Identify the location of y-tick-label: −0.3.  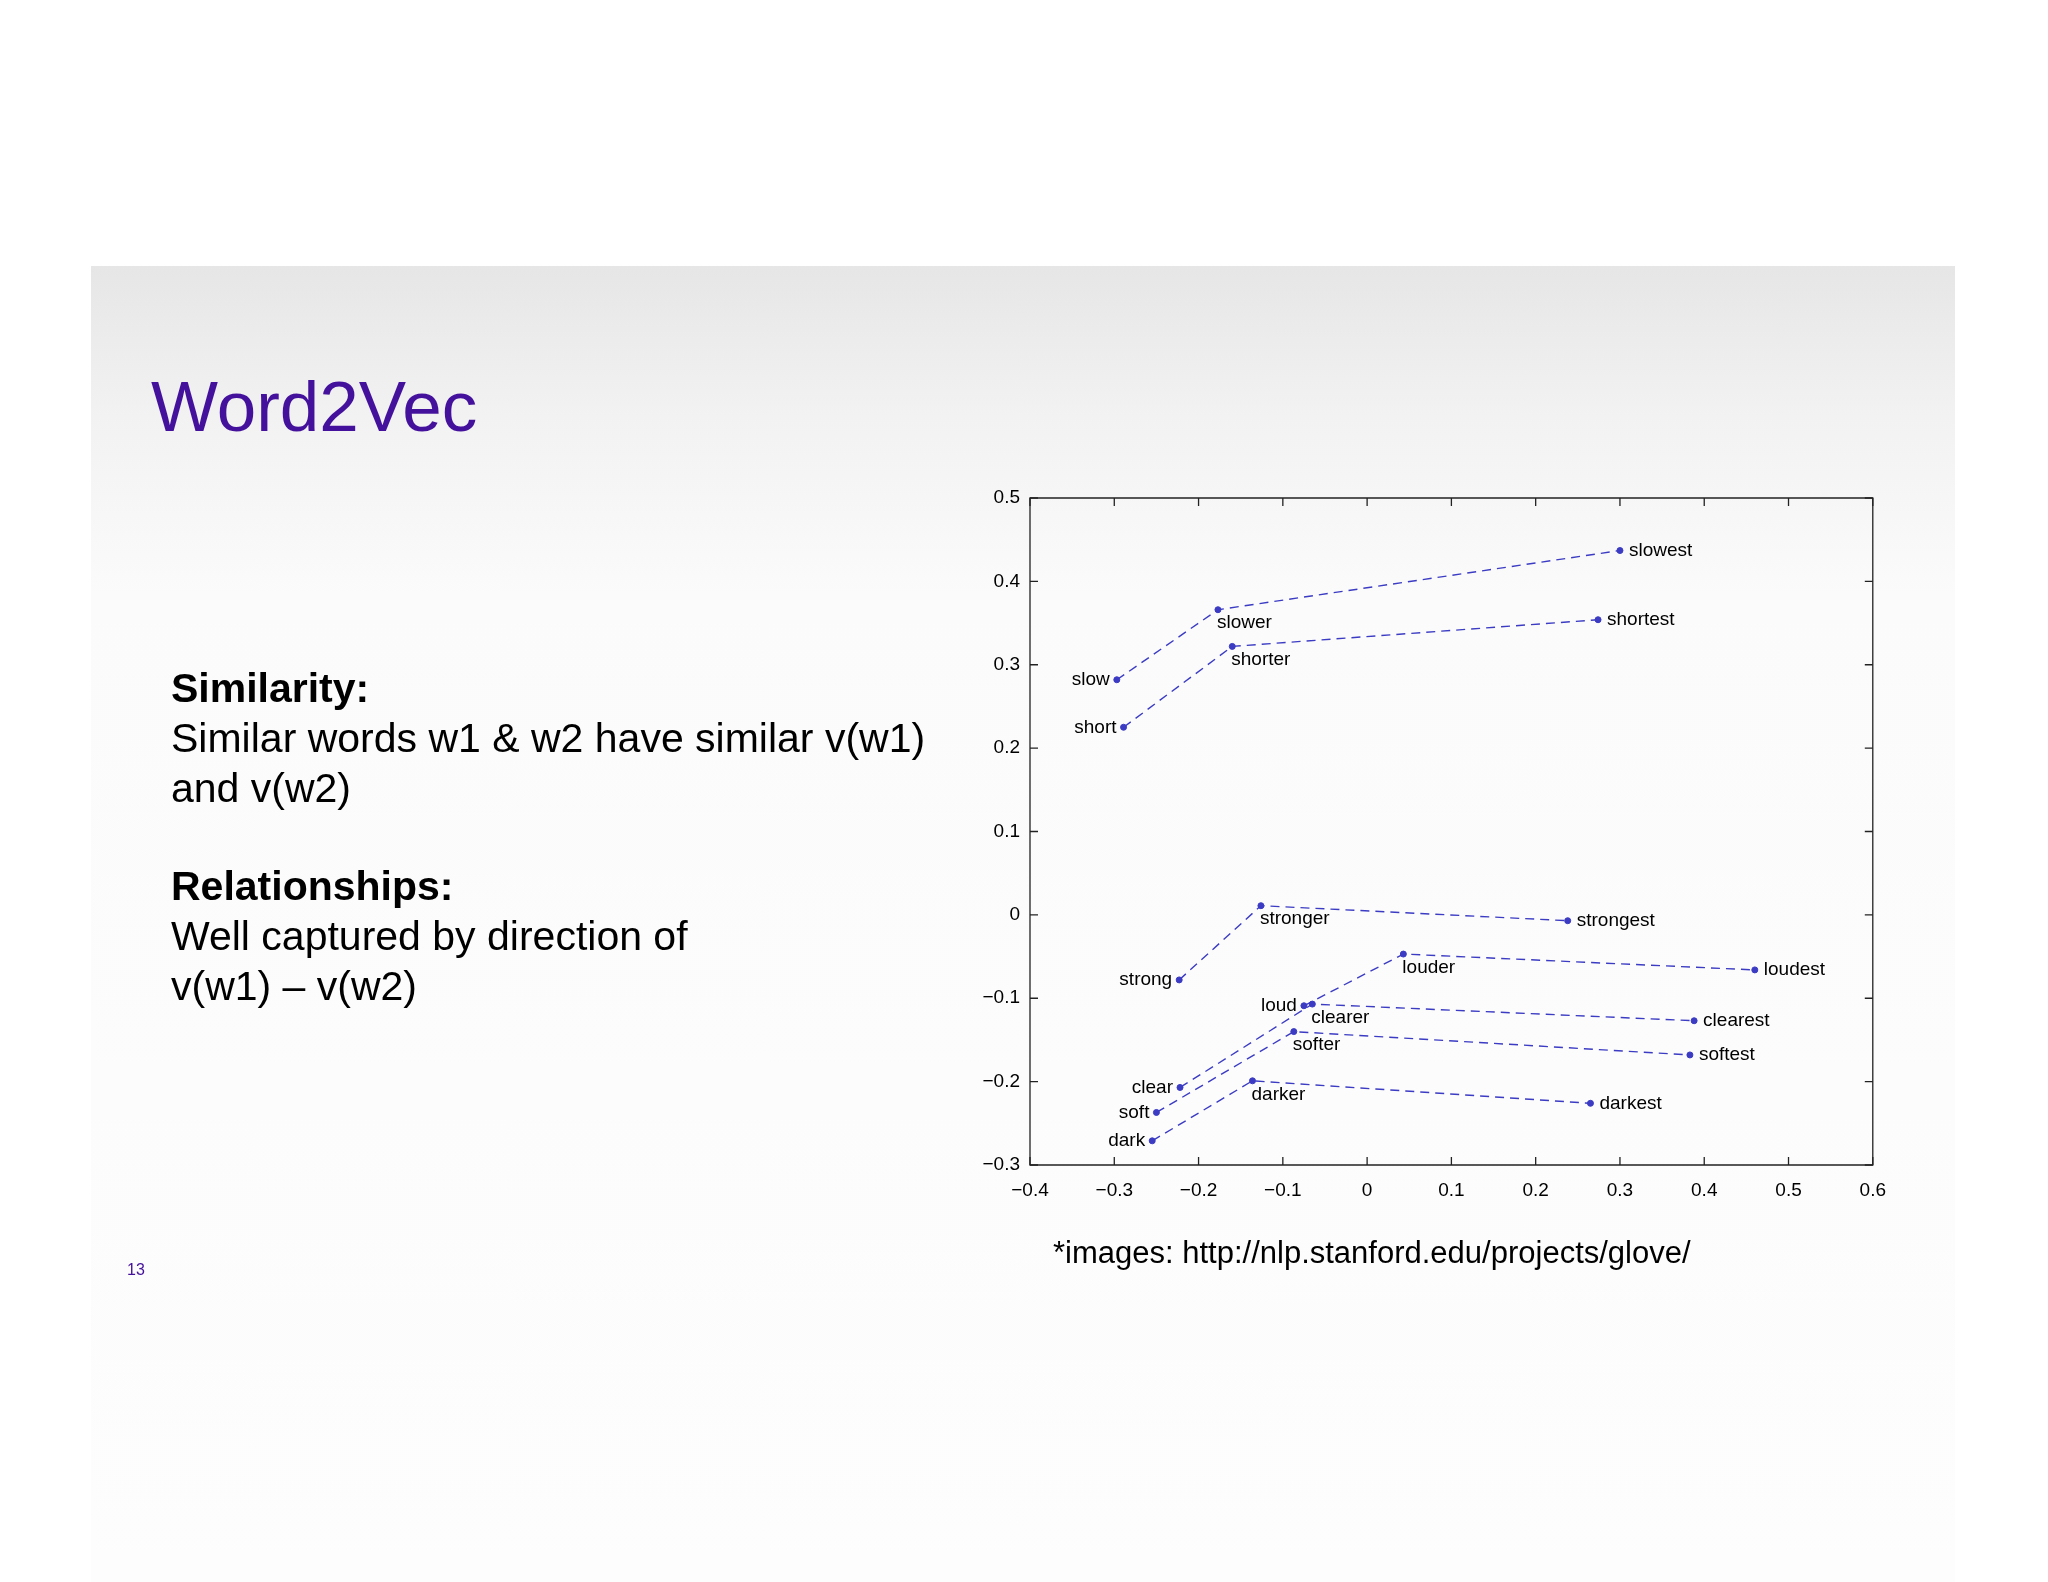
(1001, 1164).